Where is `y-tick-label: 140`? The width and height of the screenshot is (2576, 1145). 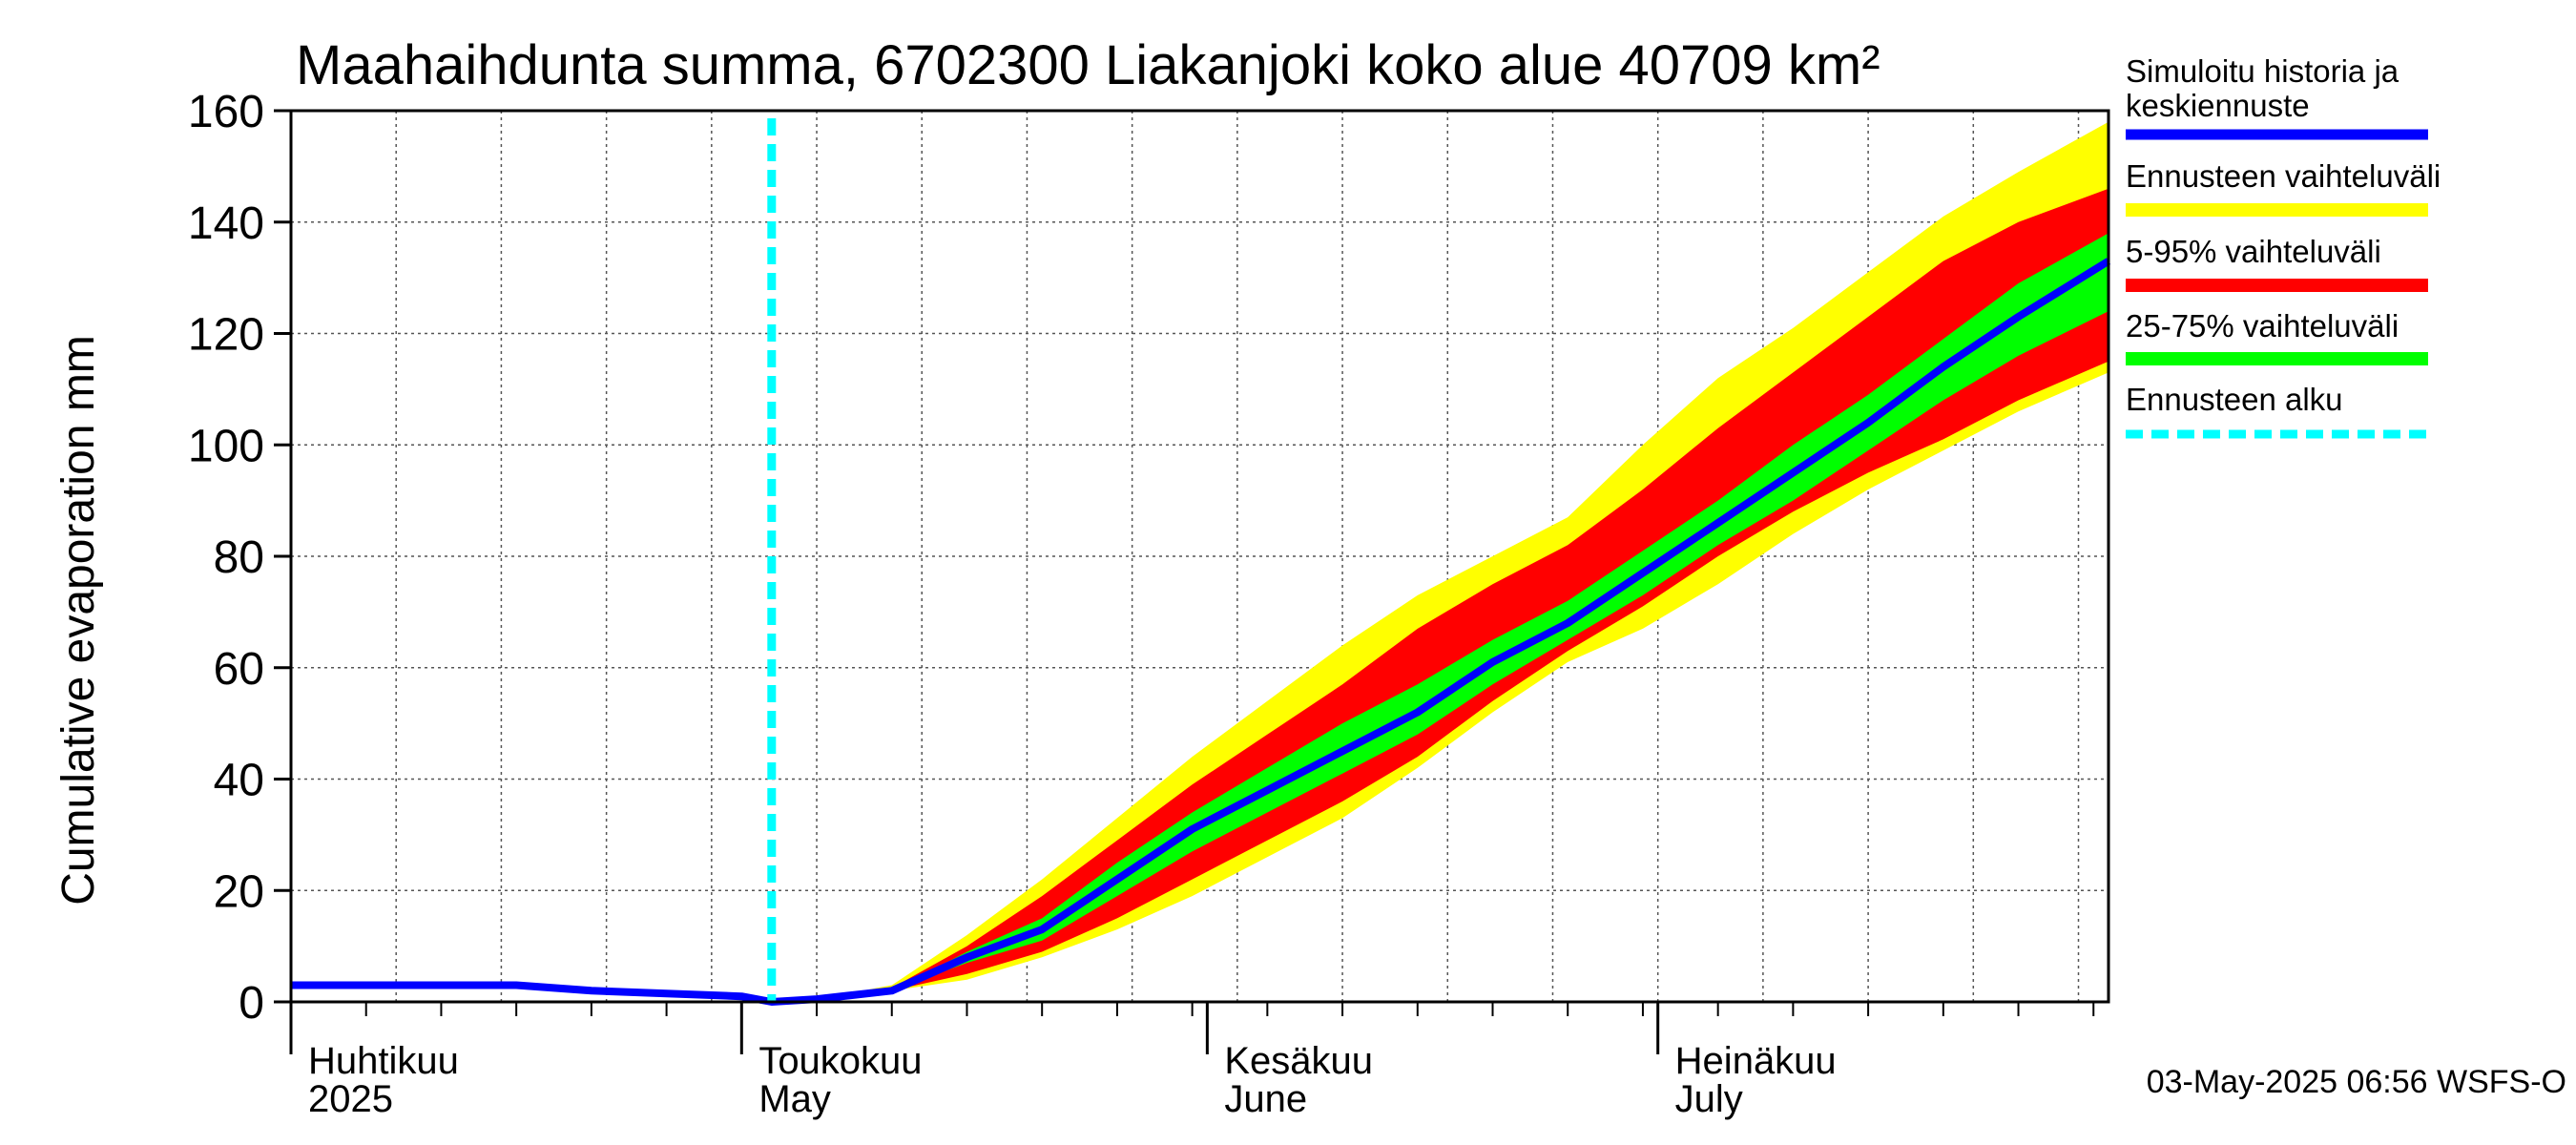 y-tick-label: 140 is located at coordinates (226, 224).